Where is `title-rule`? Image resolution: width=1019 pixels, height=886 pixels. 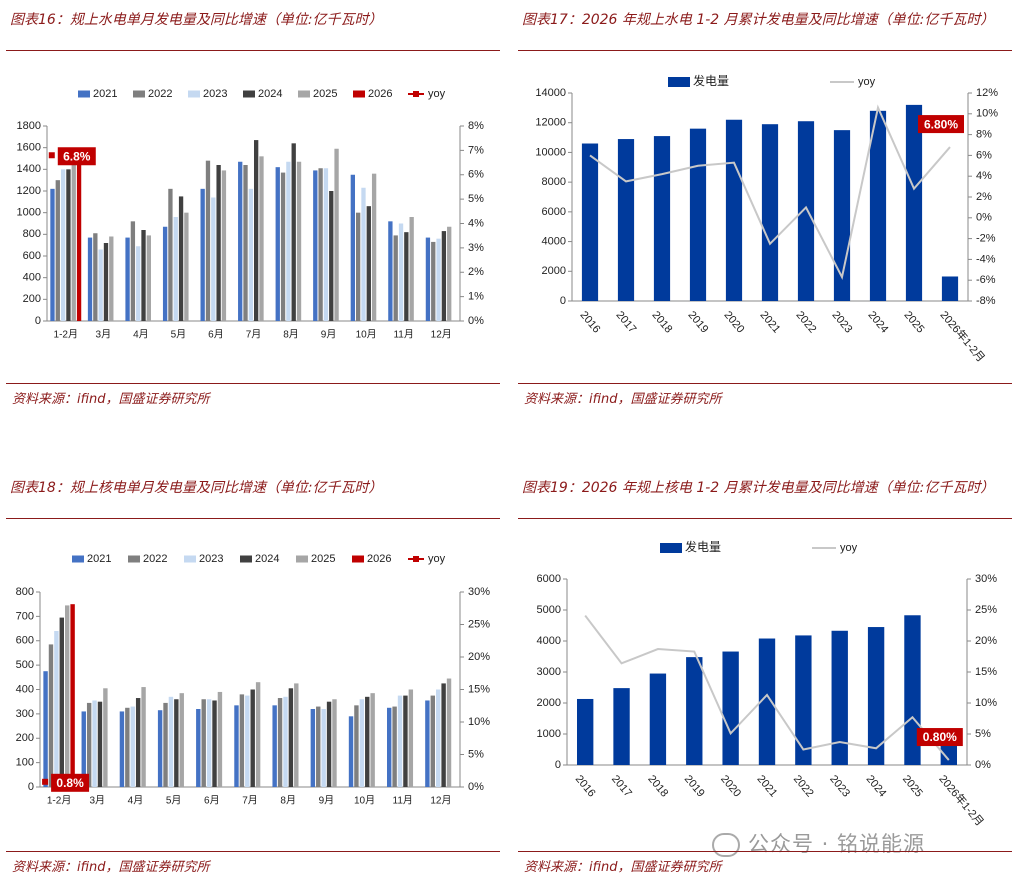 title-rule is located at coordinates (765, 518).